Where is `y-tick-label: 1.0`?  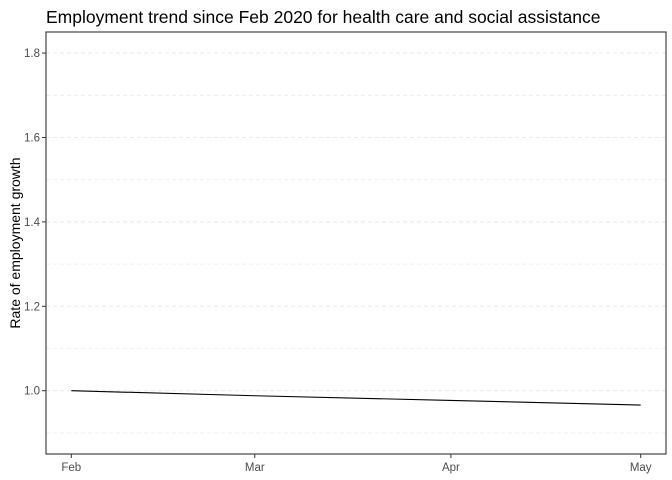 y-tick-label: 1.0 is located at coordinates (32, 392).